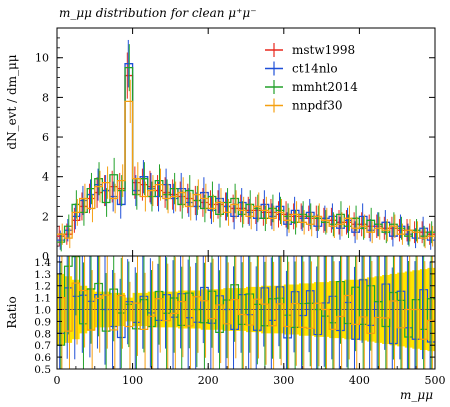  What do you see at coordinates (42, 58) in the screenshot?
I see `main-y-tick-label: 10` at bounding box center [42, 58].